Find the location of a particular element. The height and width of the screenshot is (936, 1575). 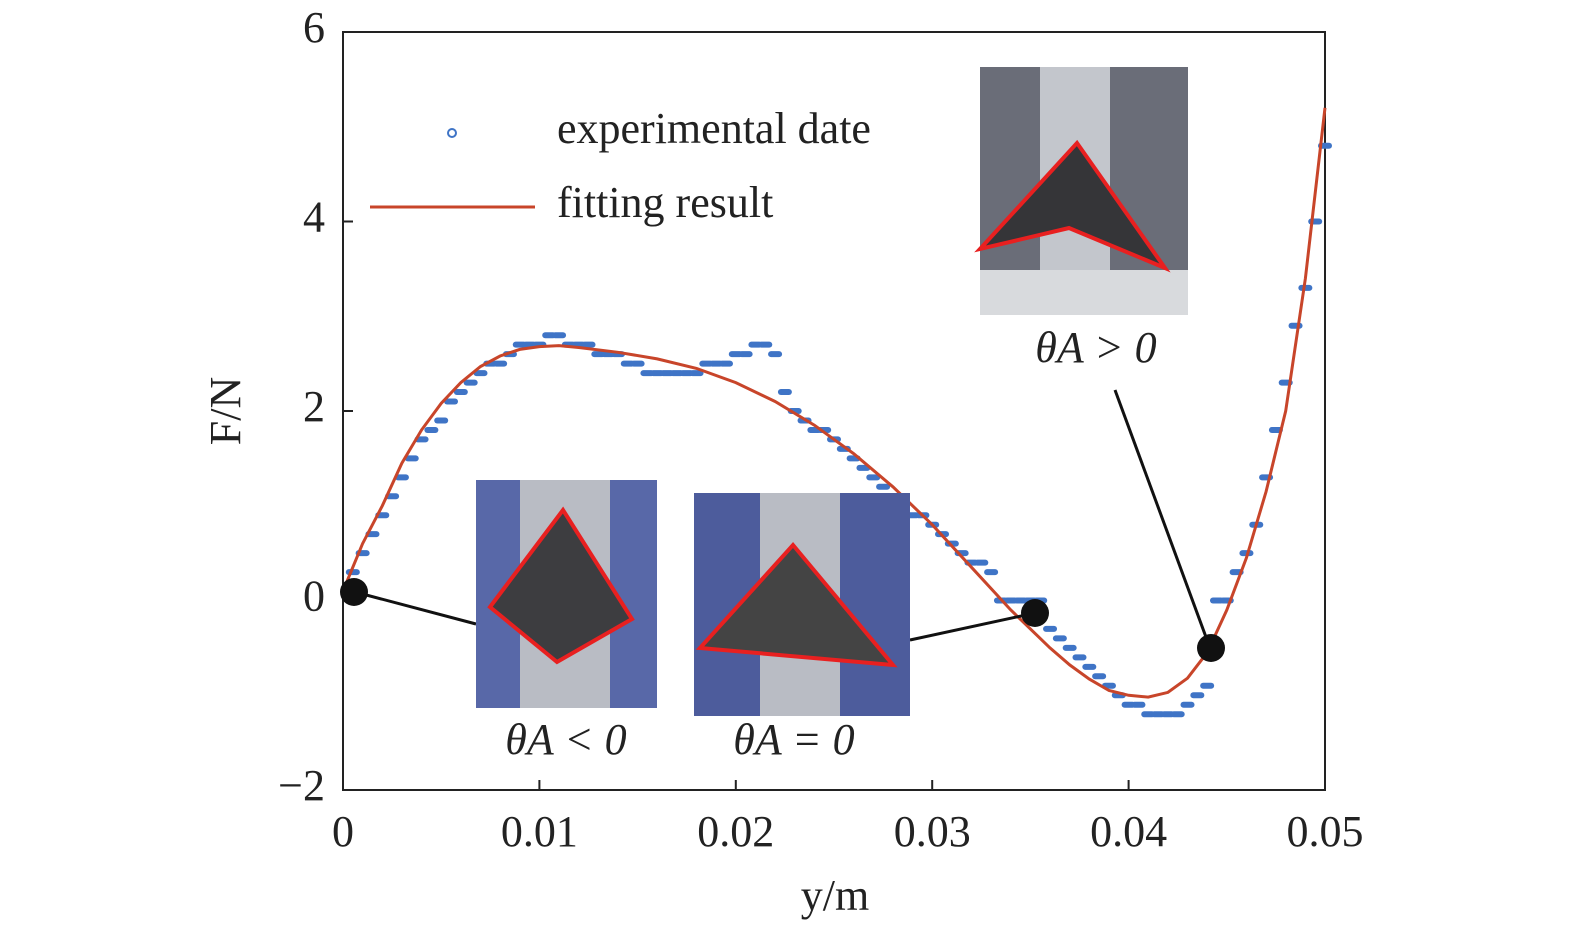

x-tick-label: 0.01 is located at coordinates (539, 831).